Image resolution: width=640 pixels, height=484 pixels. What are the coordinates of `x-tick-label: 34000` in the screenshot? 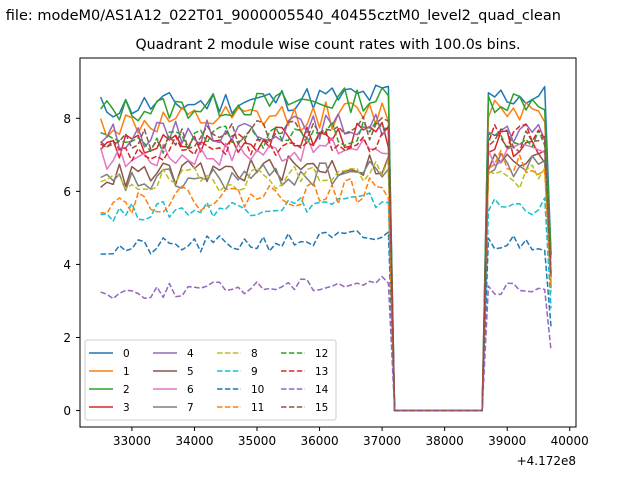 It's located at (194, 441).